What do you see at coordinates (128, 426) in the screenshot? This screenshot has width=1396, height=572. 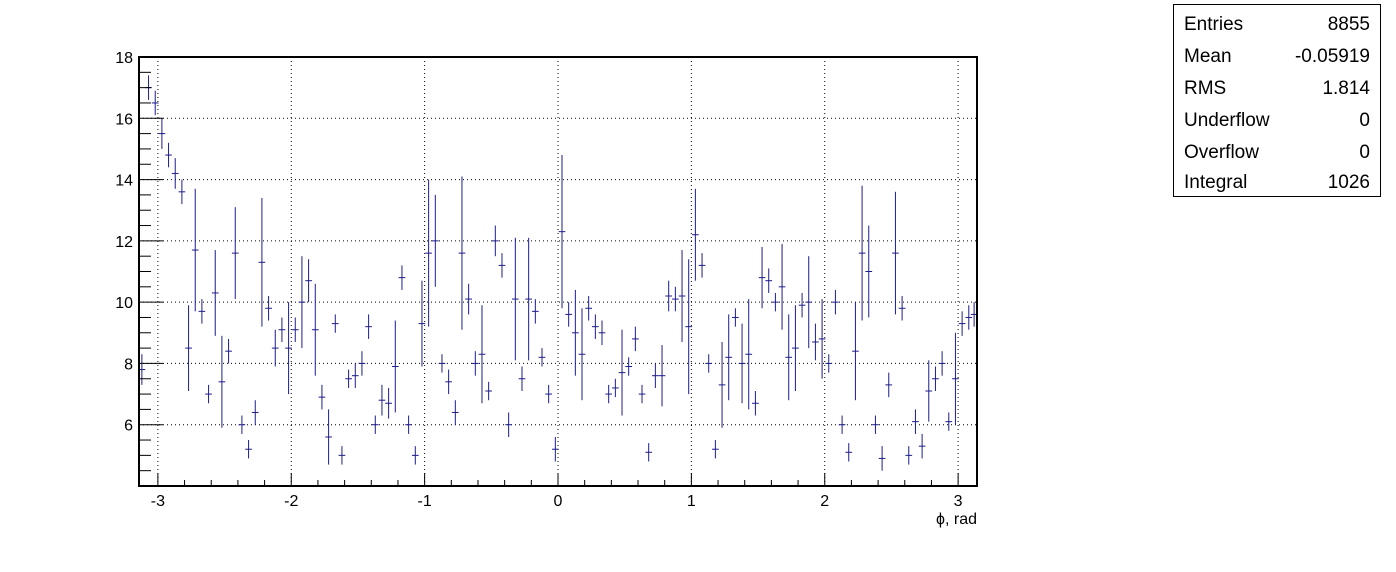 I see `y-tick-label: 6` at bounding box center [128, 426].